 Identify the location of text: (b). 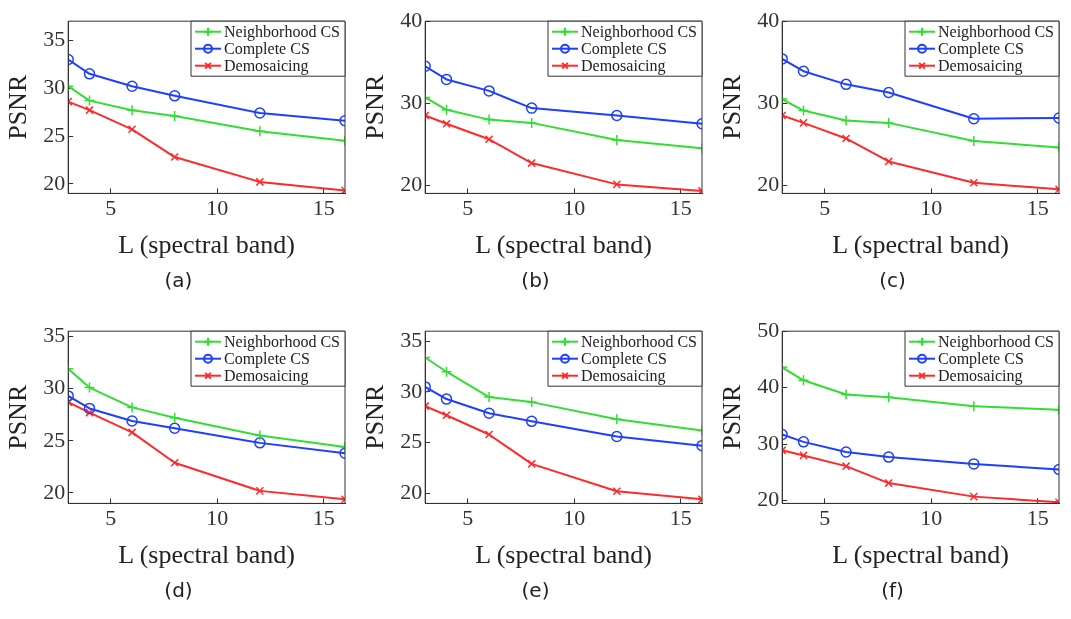
(535, 280).